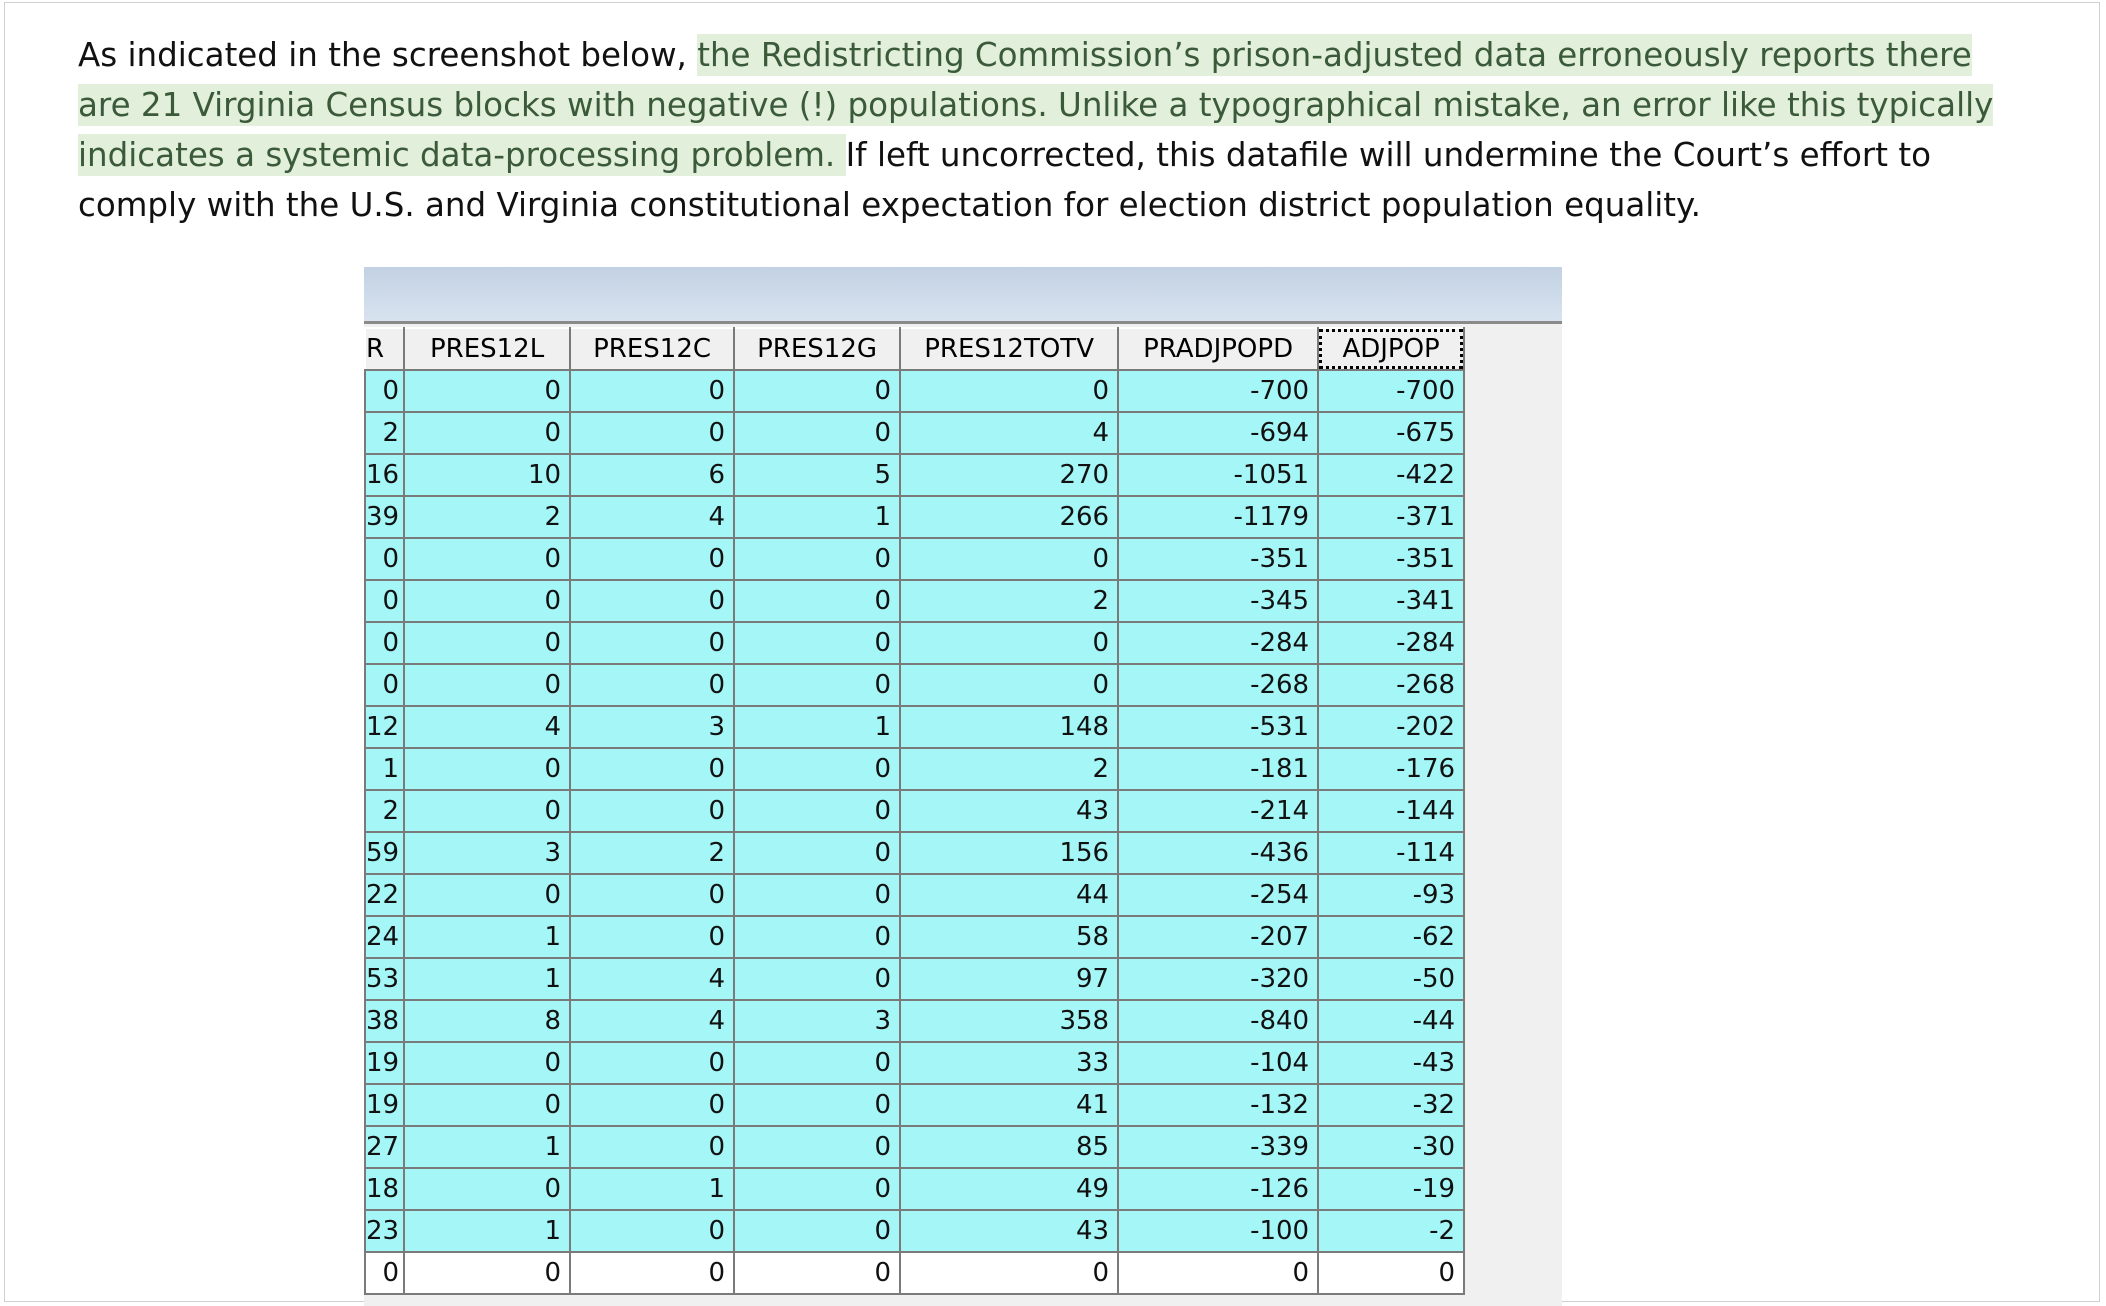  Describe the element at coordinates (915, 1231) in the screenshot. I see `table-row: 23 1 0 0 43 -100 -2` at that location.